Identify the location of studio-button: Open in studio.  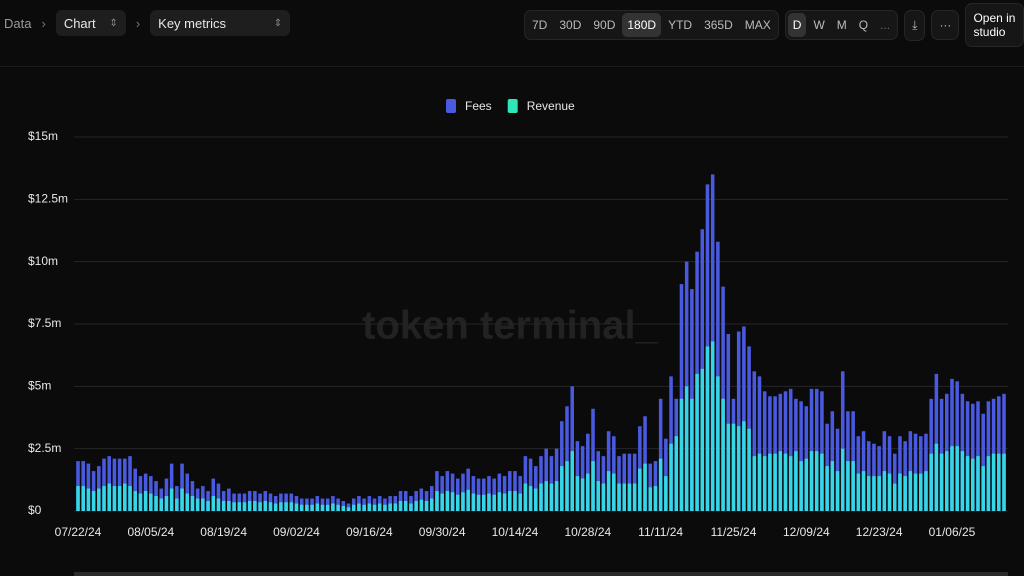
(994, 25).